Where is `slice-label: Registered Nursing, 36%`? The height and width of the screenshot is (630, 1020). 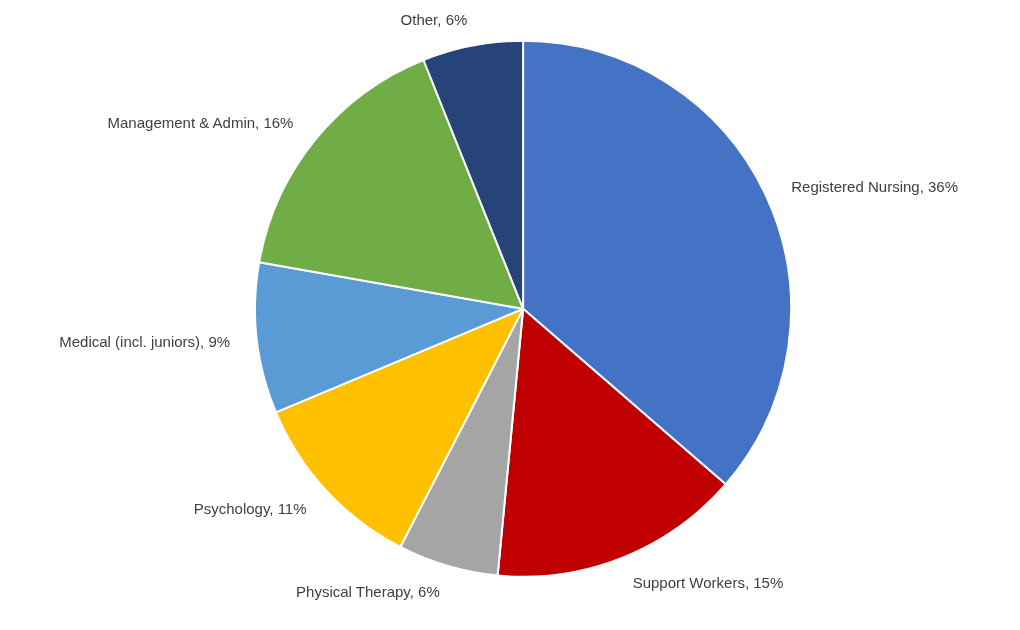 slice-label: Registered Nursing, 36% is located at coordinates (875, 186).